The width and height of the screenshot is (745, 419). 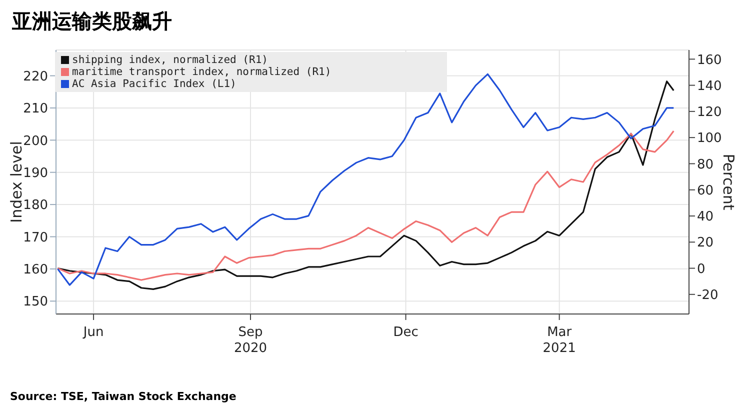 What do you see at coordinates (35, 238) in the screenshot?
I see `y-tick-label: 170` at bounding box center [35, 238].